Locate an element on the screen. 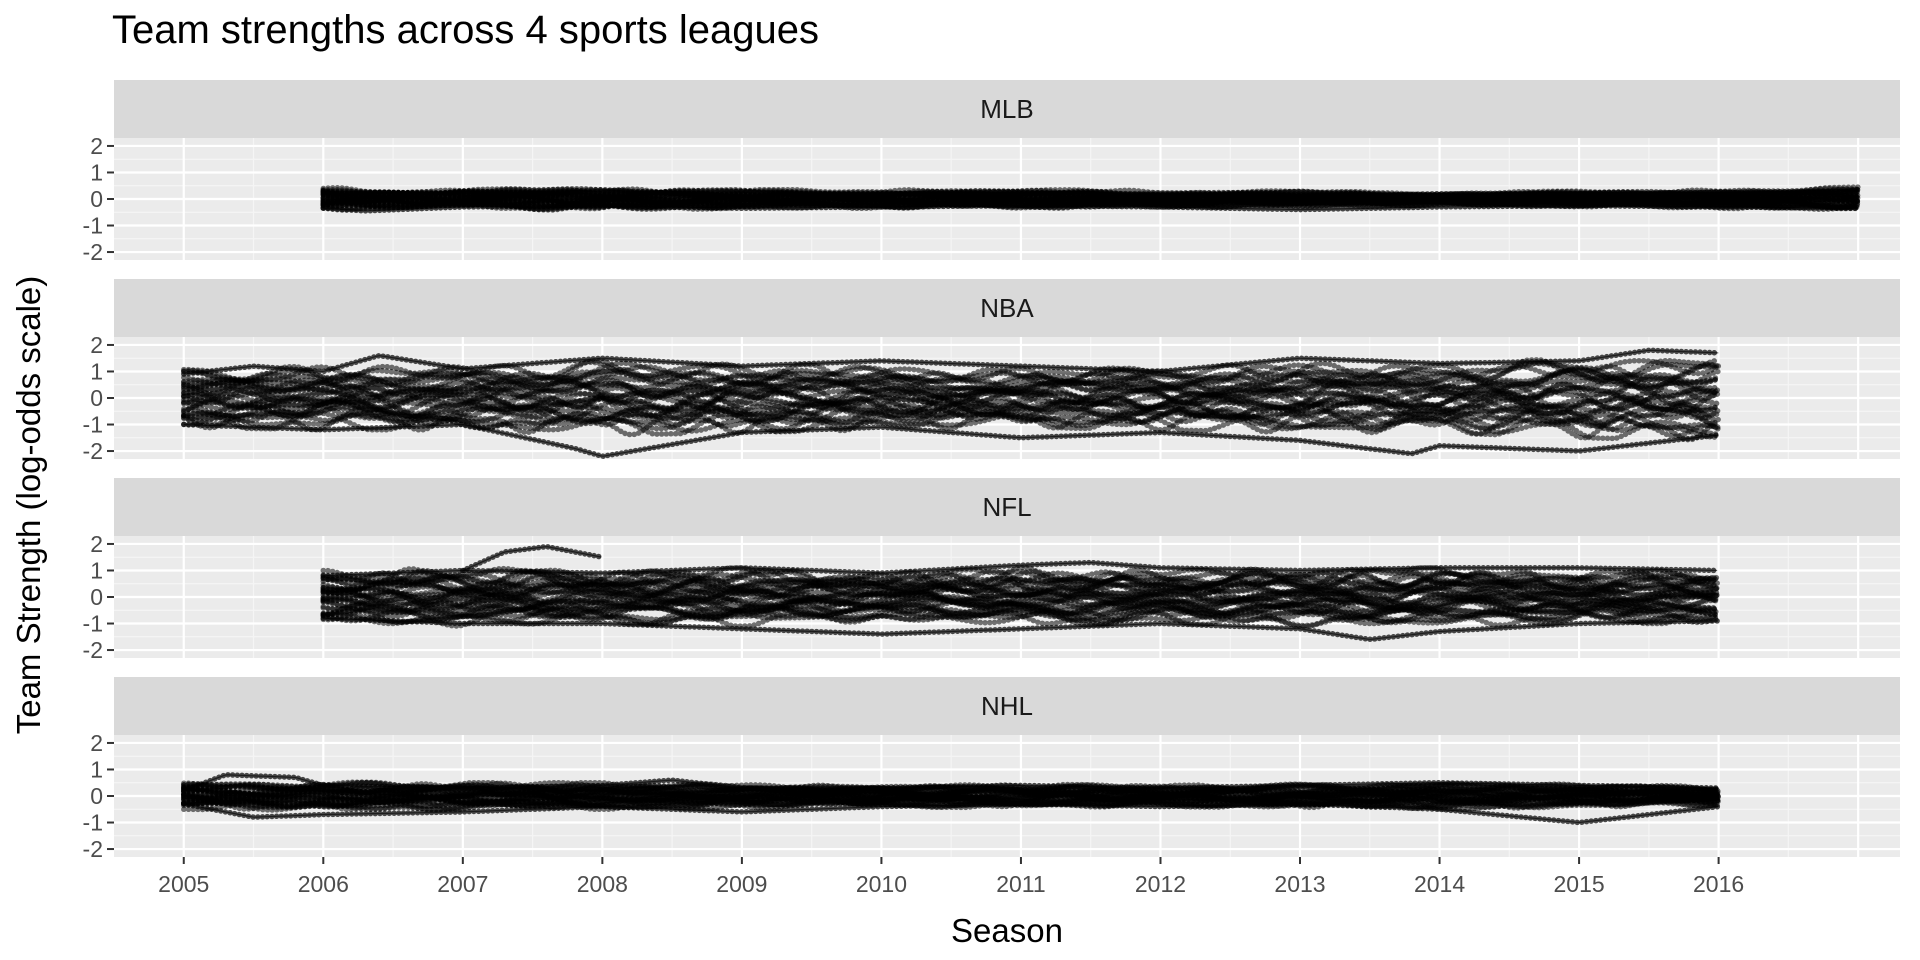 The width and height of the screenshot is (1920, 960). facet-strip-label: MLB is located at coordinates (1006, 109).